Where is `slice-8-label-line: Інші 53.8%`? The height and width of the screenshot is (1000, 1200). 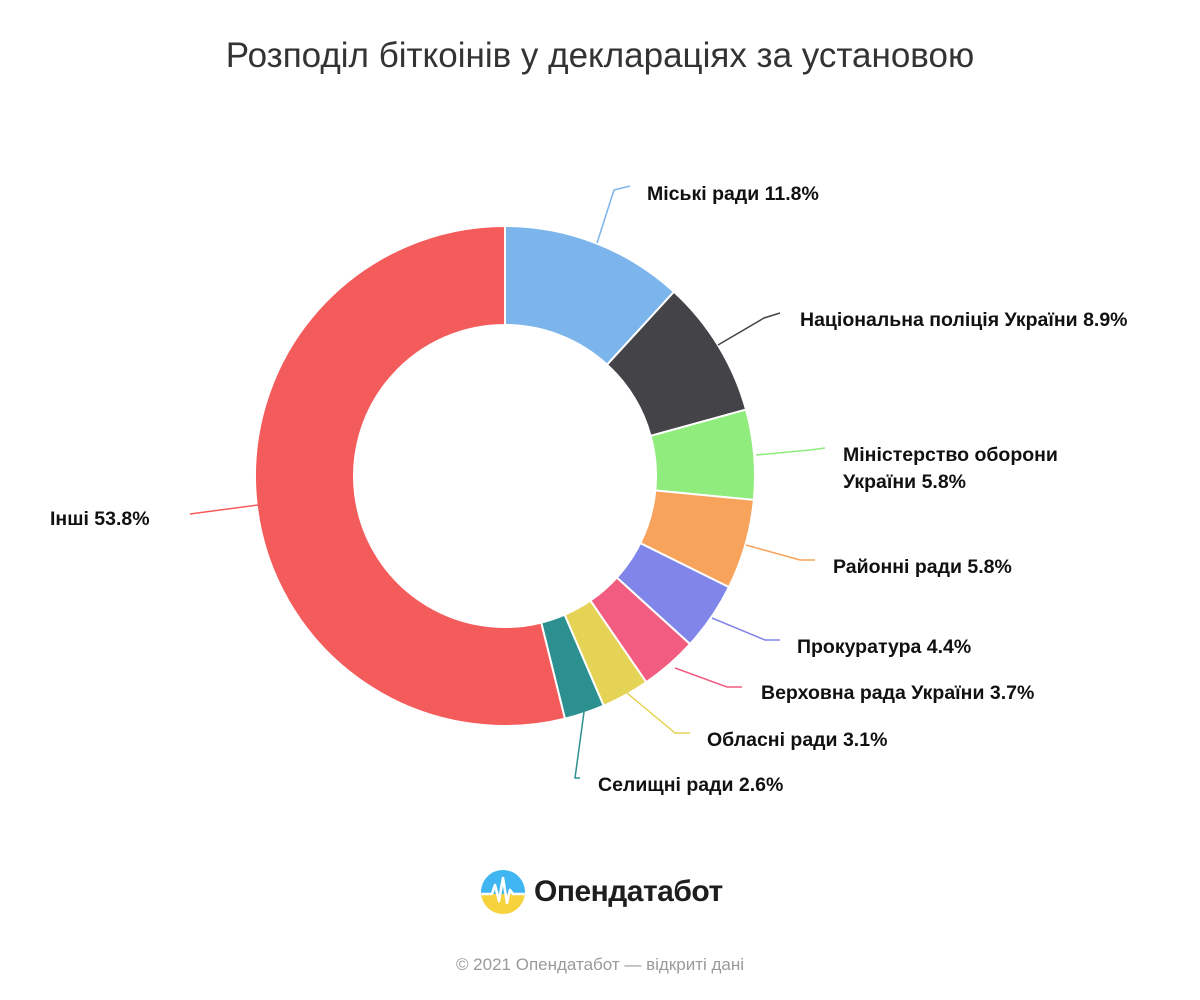
slice-8-label-line: Інші 53.8% is located at coordinates (100, 519).